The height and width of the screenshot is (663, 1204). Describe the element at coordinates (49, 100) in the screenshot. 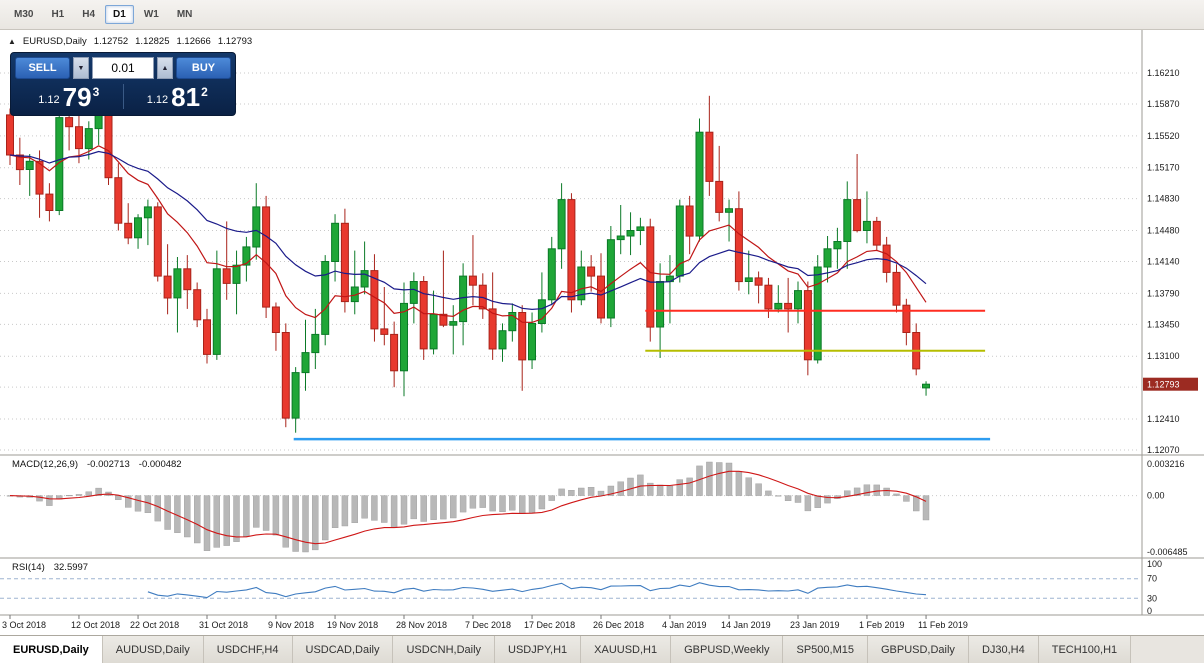

I see `sell-price-prefix: 1.12` at that location.